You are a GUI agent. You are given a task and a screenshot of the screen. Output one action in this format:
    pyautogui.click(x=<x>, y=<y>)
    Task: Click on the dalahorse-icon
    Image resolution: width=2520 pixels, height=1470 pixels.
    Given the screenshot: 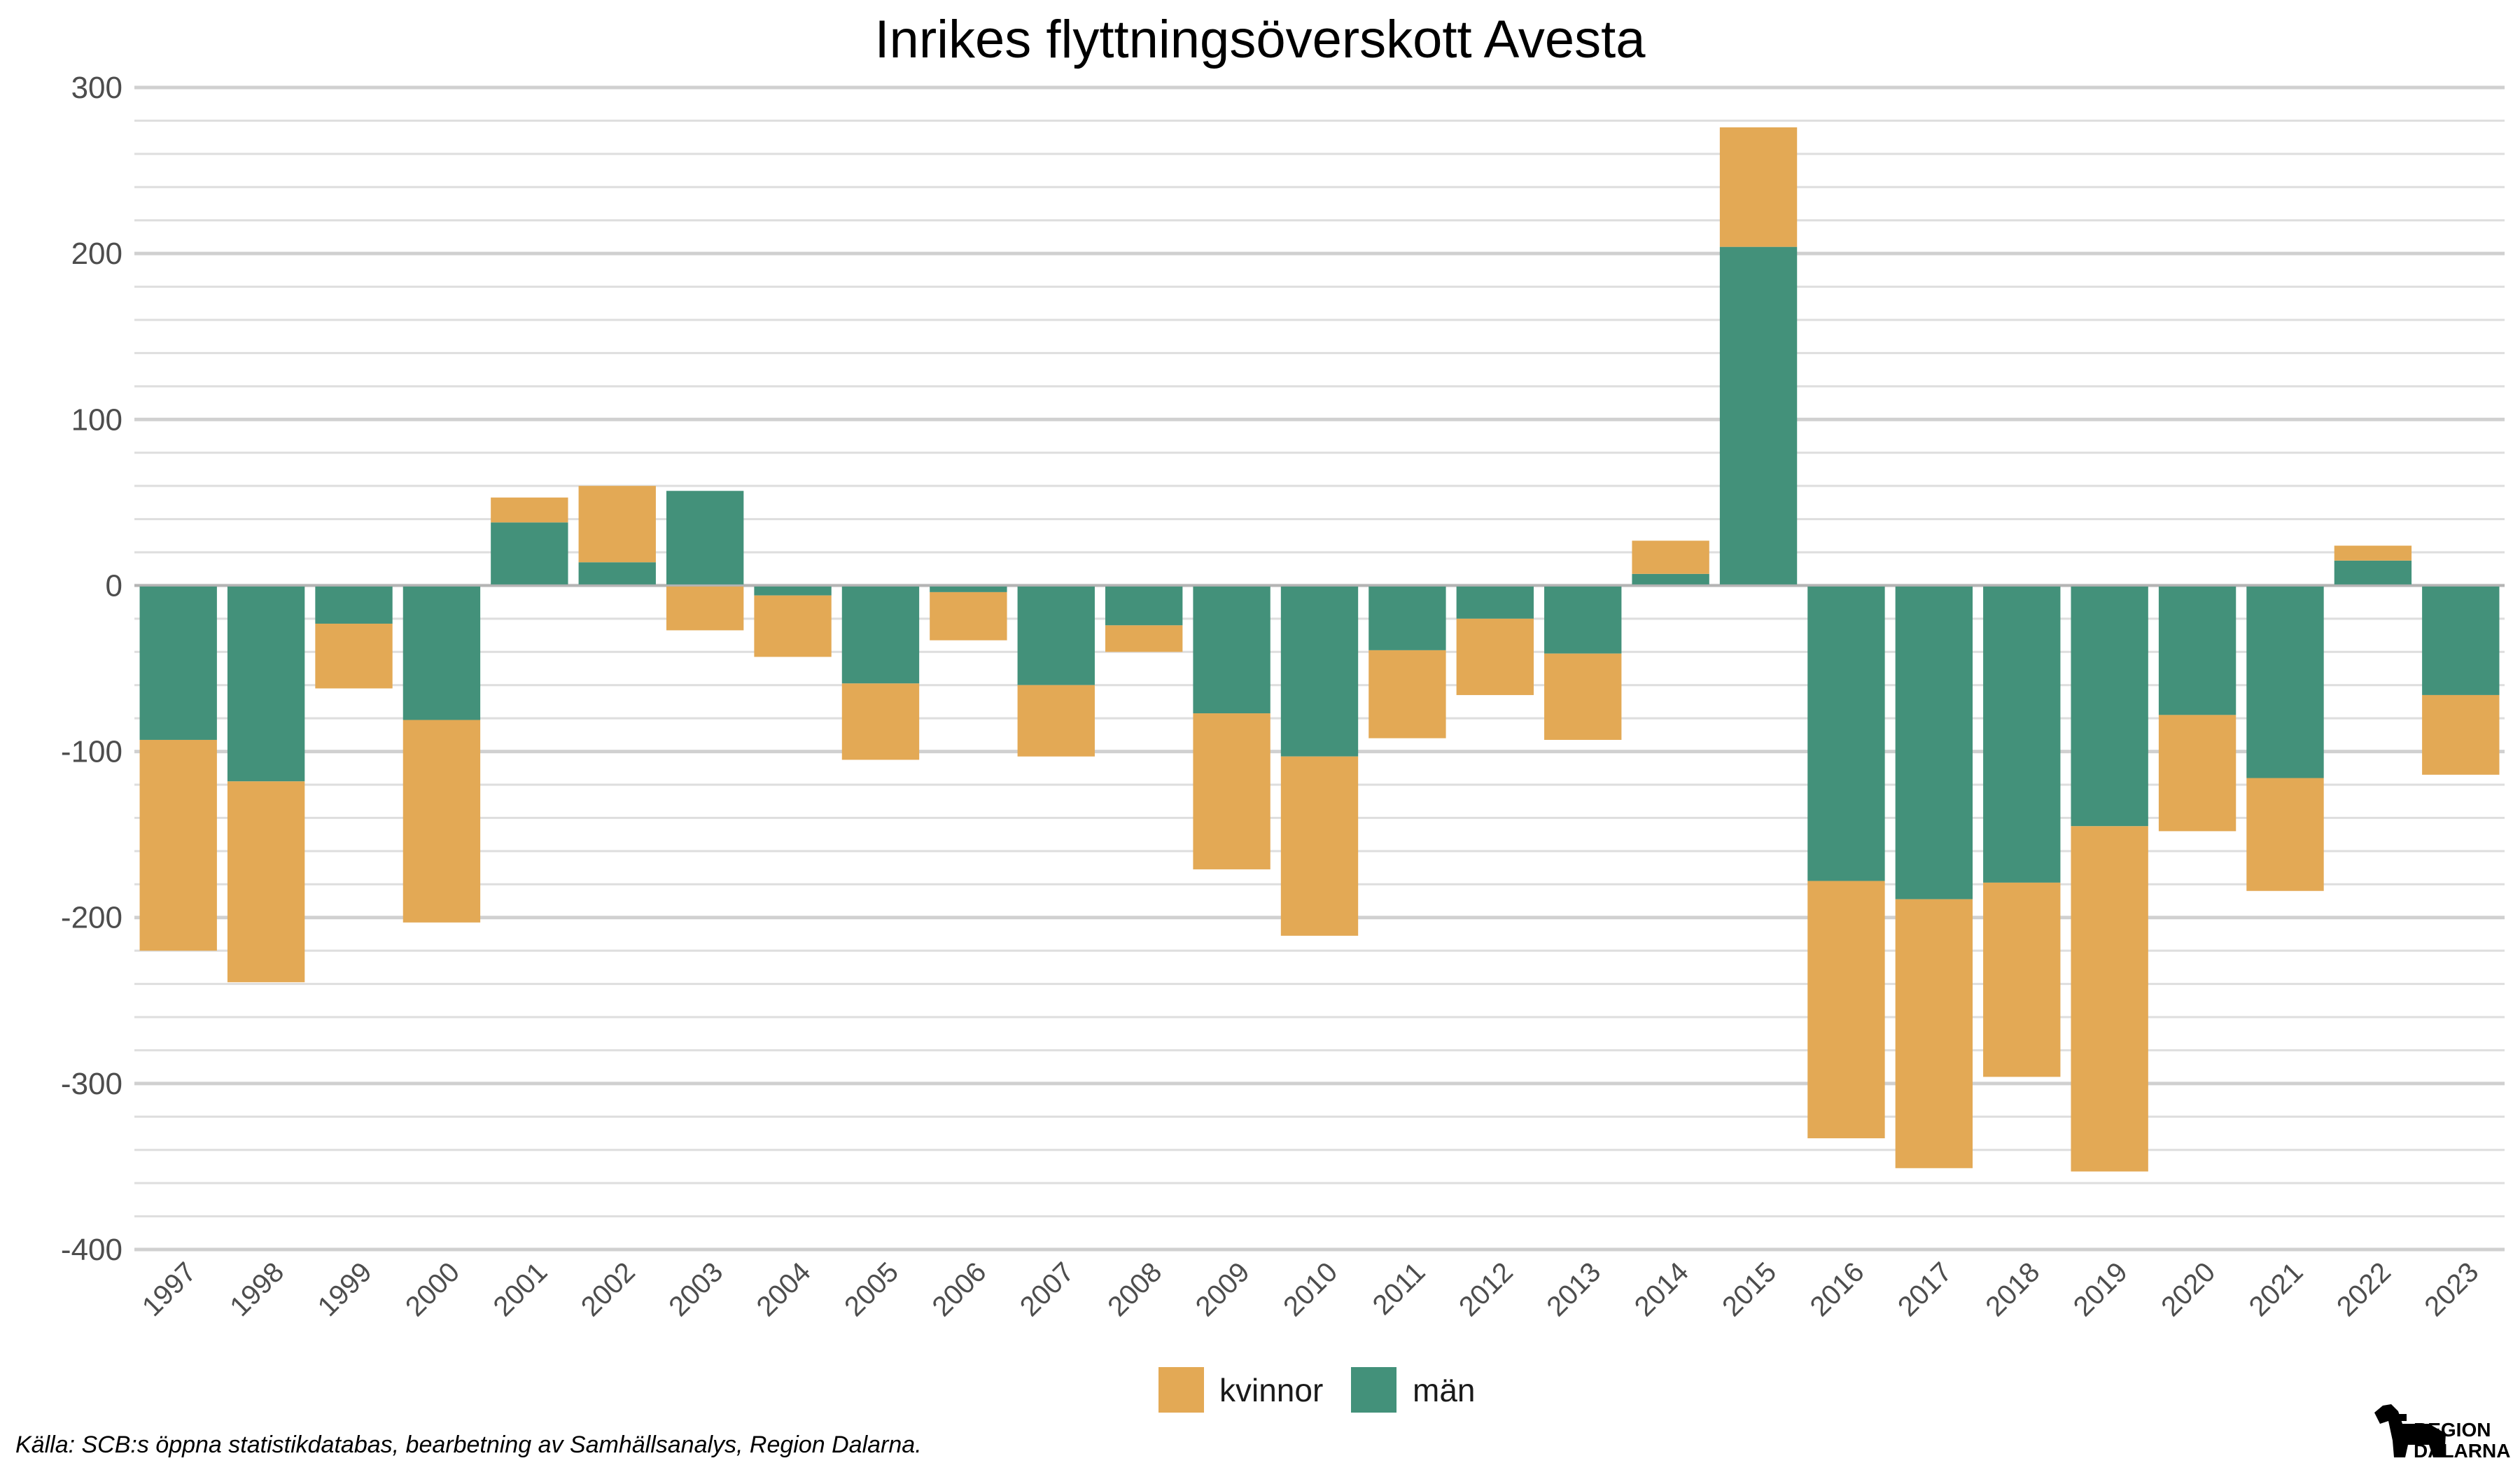 What is the action you would take?
    pyautogui.click(x=2410, y=1430)
    